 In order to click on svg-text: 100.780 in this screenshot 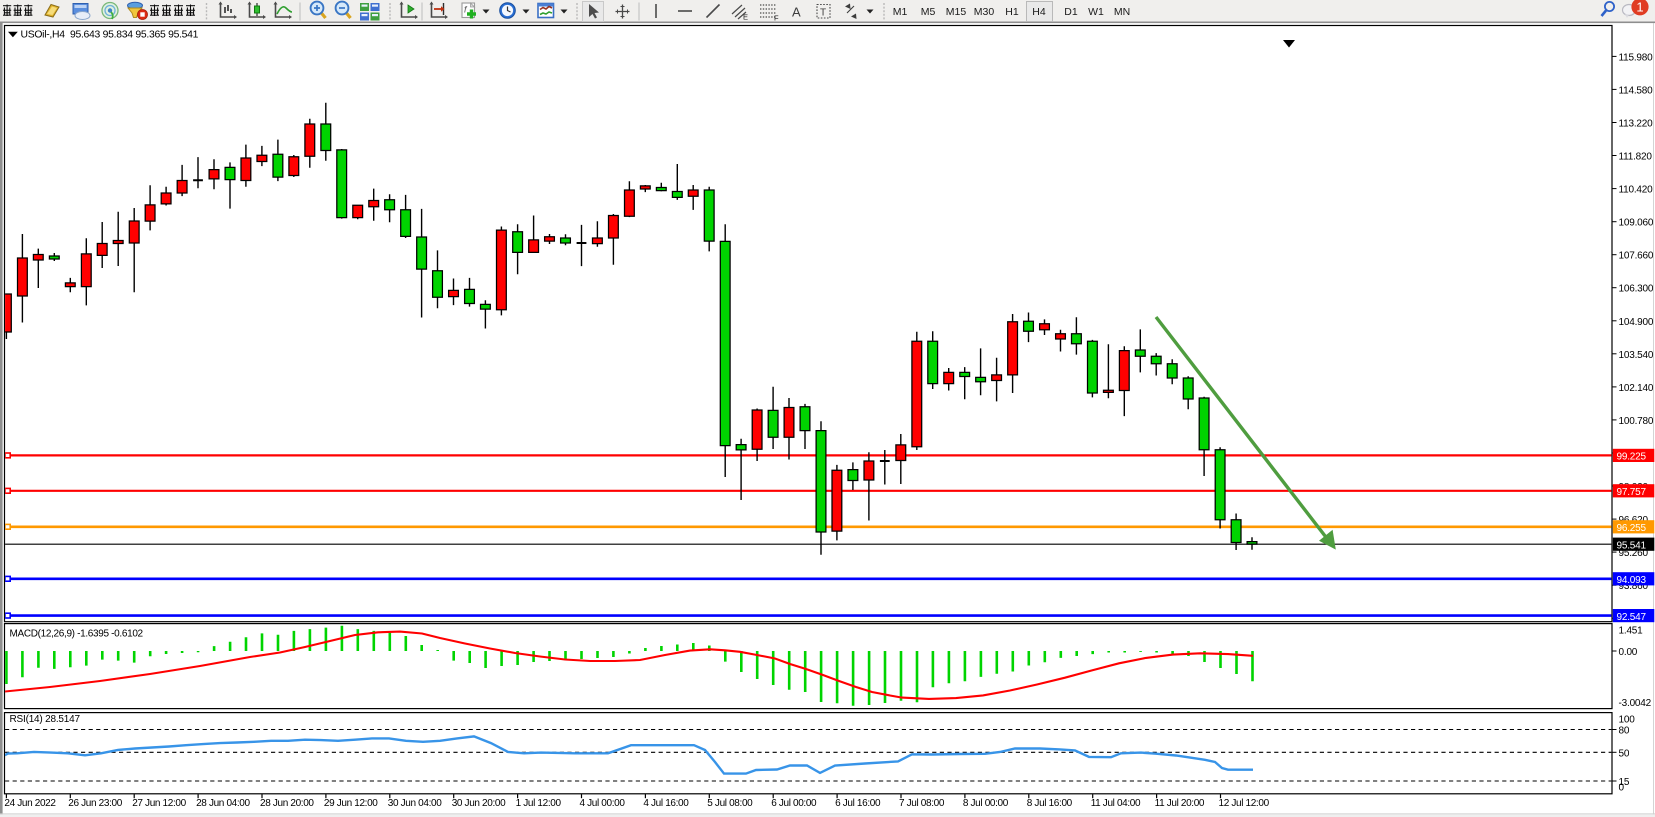, I will do `click(1636, 421)`.